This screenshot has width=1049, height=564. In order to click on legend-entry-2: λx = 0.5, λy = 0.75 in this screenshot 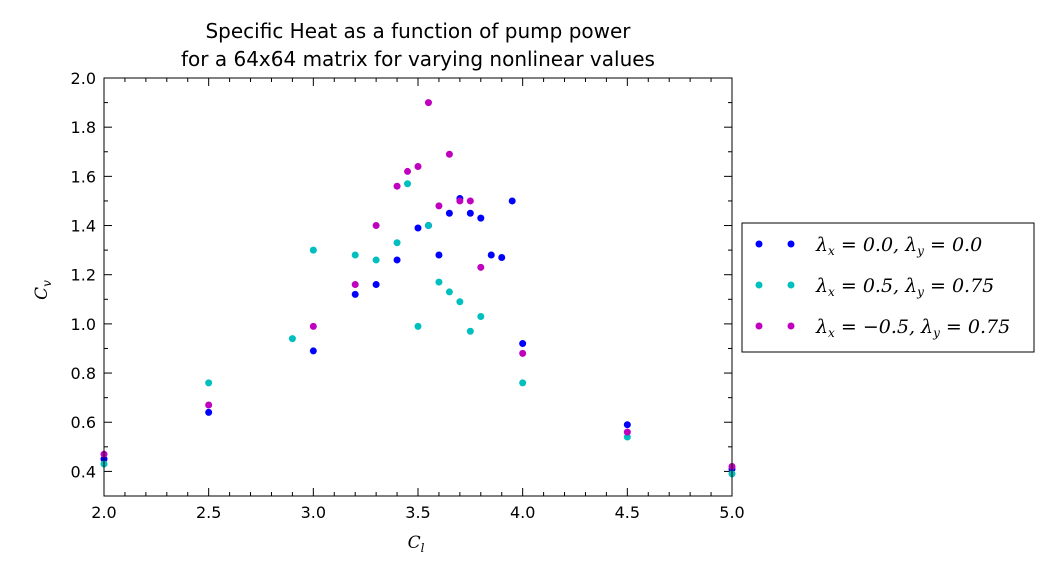, I will do `click(874, 287)`.